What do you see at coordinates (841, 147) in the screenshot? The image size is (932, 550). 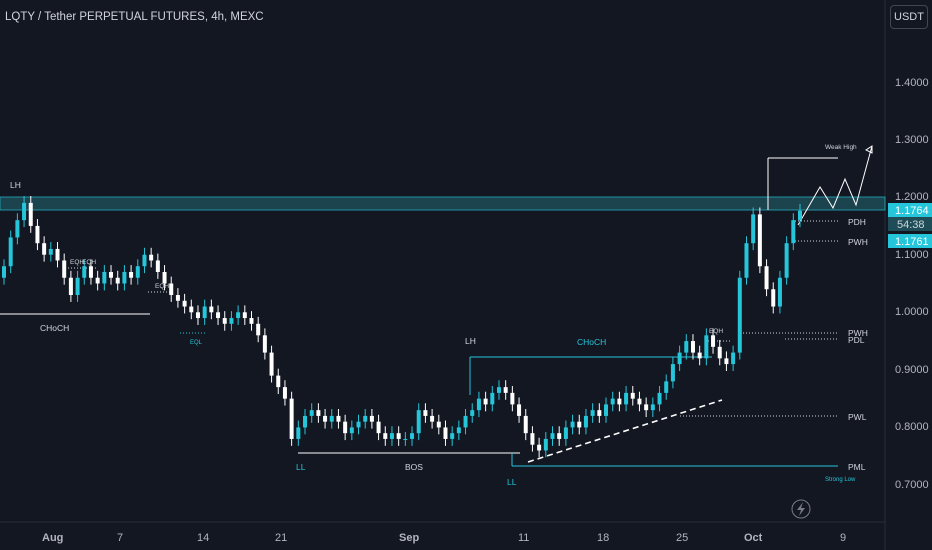 I see `weak-high-label: Weak High` at bounding box center [841, 147].